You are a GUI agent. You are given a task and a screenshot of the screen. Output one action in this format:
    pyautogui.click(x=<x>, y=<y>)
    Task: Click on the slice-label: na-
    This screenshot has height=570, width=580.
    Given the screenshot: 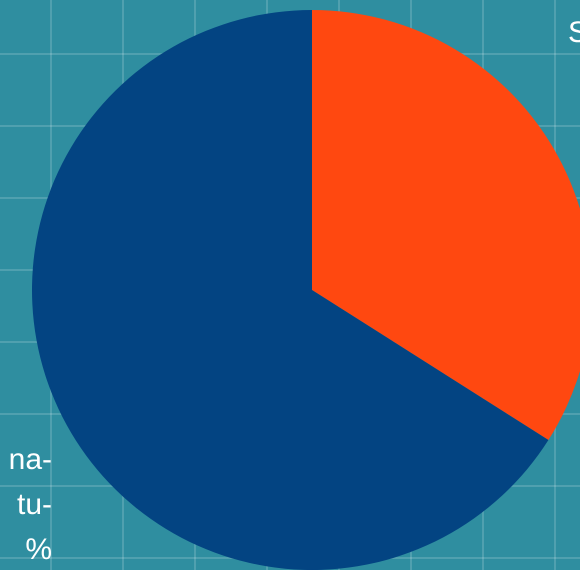 What is the action you would take?
    pyautogui.click(x=30, y=459)
    